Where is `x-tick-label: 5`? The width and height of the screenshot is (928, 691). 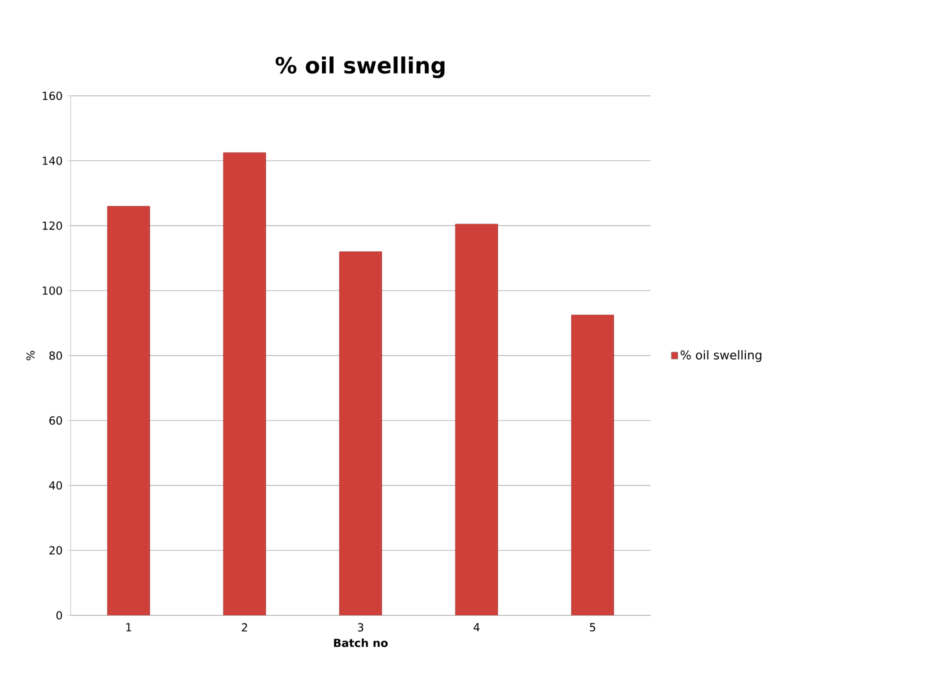
x-tick-label: 5 is located at coordinates (593, 627).